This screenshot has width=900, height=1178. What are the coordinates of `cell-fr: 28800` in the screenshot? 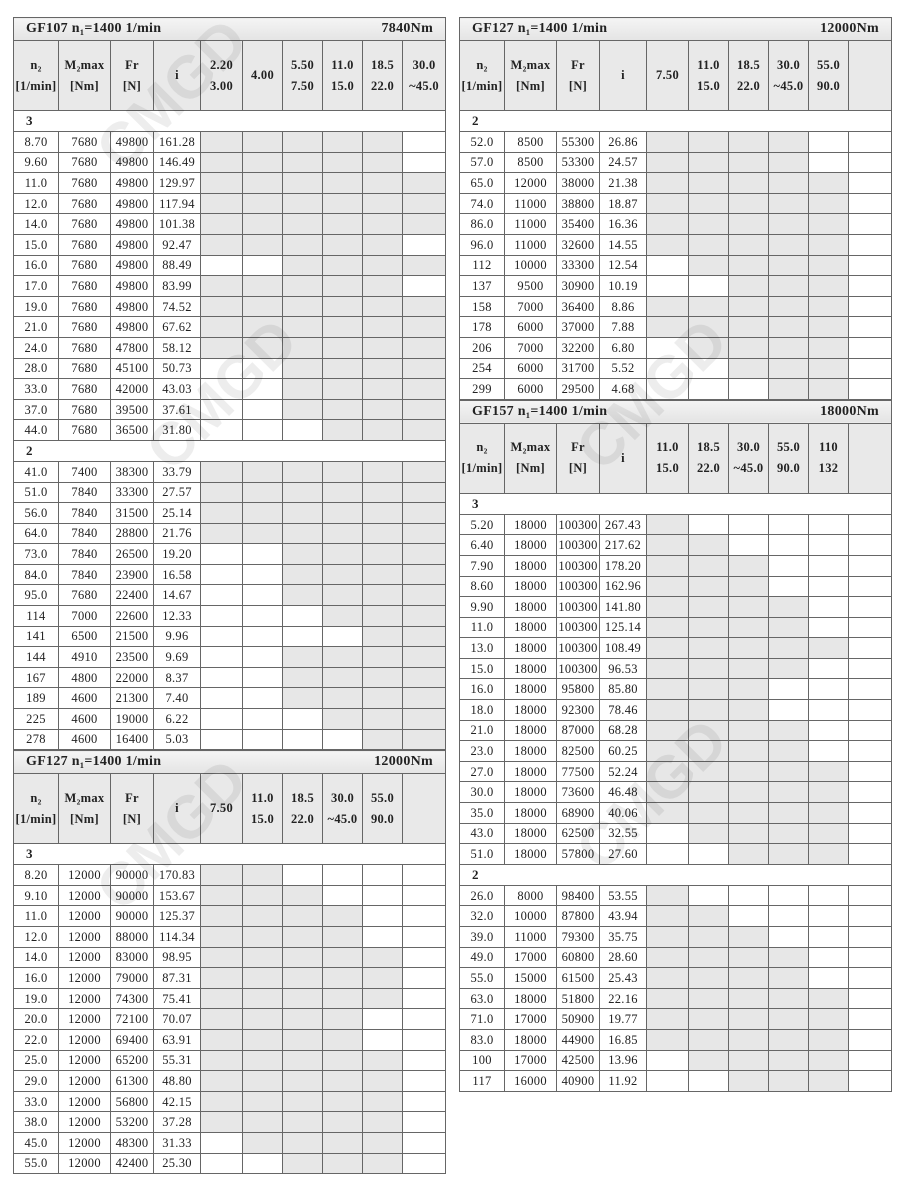 It's located at (132, 533).